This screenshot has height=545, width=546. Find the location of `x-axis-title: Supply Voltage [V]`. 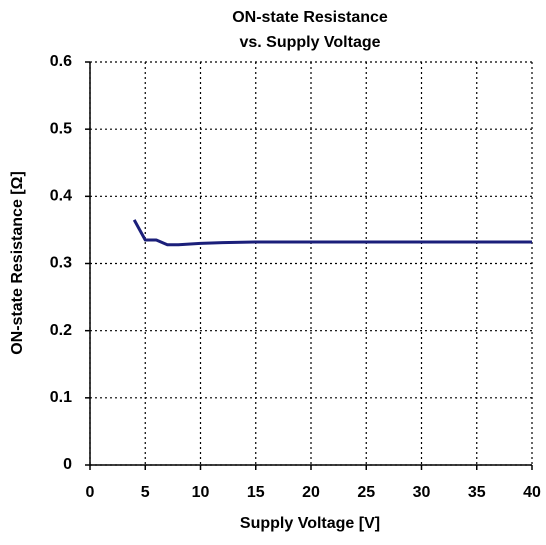

x-axis-title: Supply Voltage [V] is located at coordinates (310, 523).